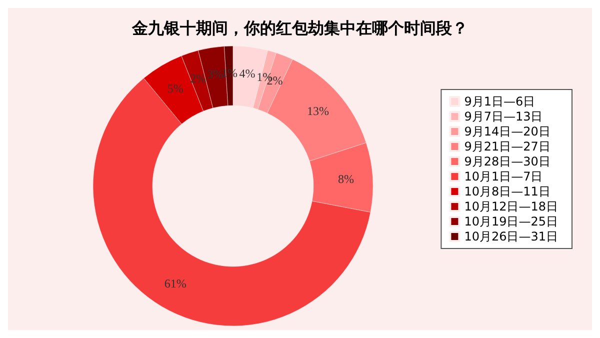 The image size is (600, 338). What do you see at coordinates (511, 221) in the screenshot?
I see `legend-label: 10月19日—25日` at bounding box center [511, 221].